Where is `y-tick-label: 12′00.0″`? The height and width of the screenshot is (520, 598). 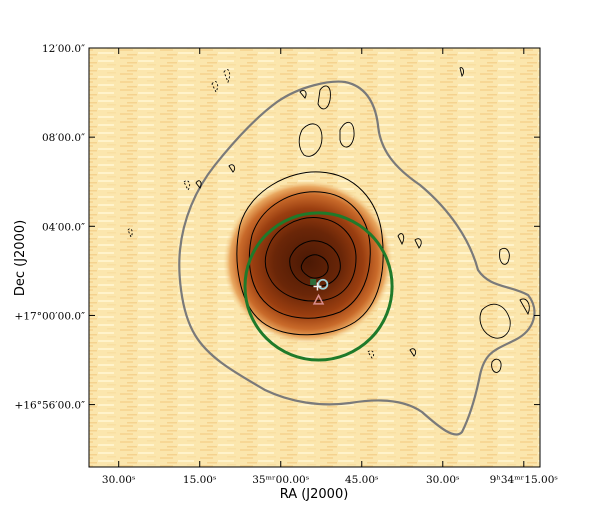
y-tick-label: 12′00.0″ is located at coordinates (63, 49).